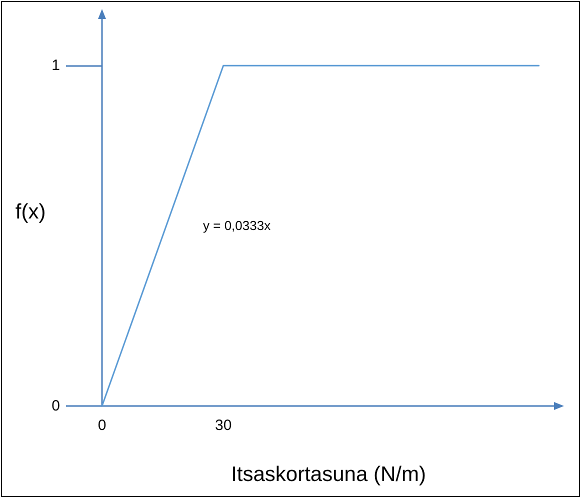 Image resolution: width=583 pixels, height=500 pixels. I want to click on annotation: y = 0,0333x, so click(237, 225).